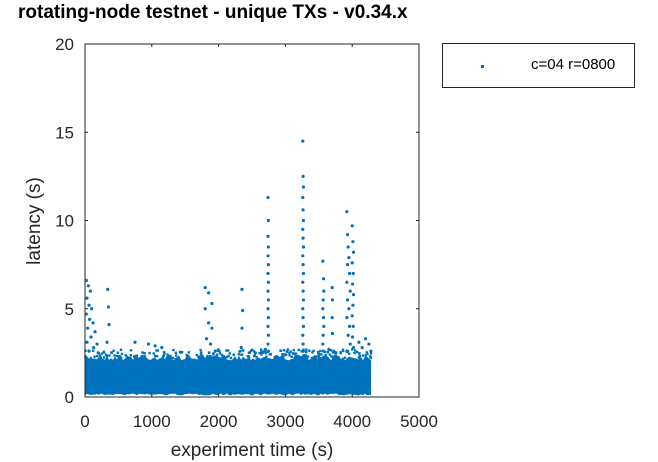 This screenshot has width=658, height=462. Describe the element at coordinates (64, 221) in the screenshot. I see `y-tick-label: 10` at that location.